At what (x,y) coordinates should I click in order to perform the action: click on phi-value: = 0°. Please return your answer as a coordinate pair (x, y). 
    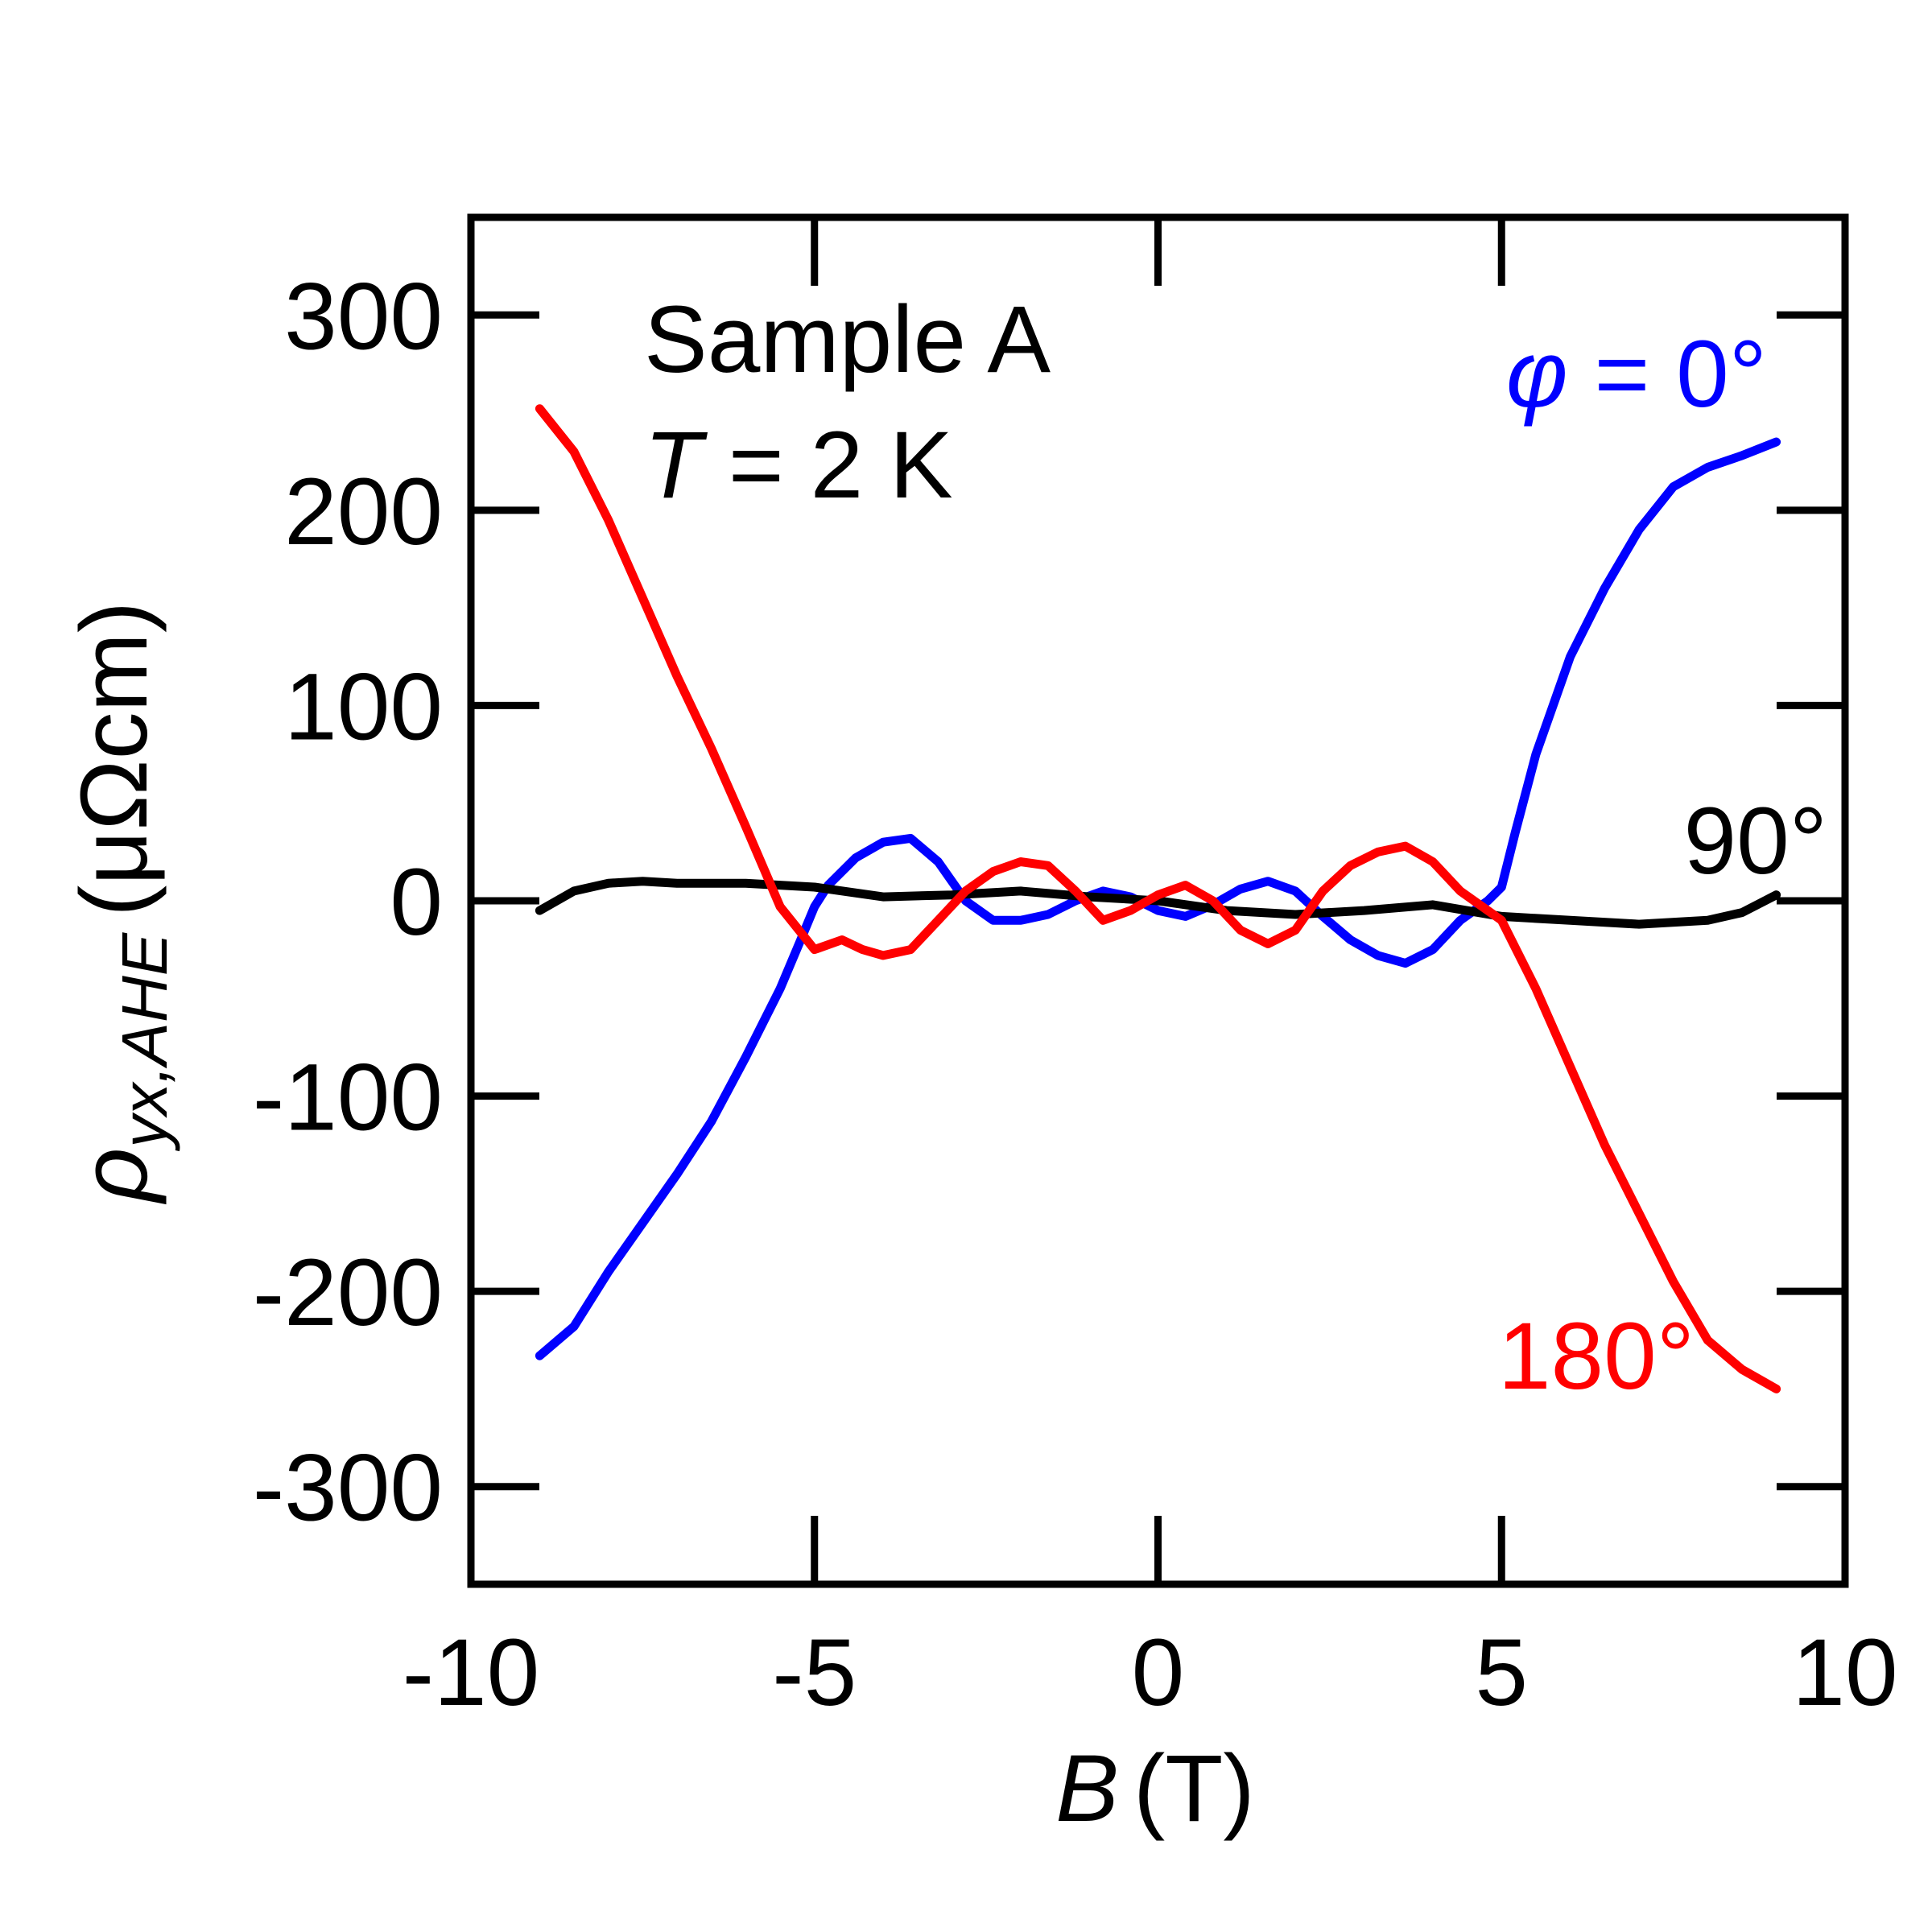
    Looking at the image, I should click on (1667, 374).